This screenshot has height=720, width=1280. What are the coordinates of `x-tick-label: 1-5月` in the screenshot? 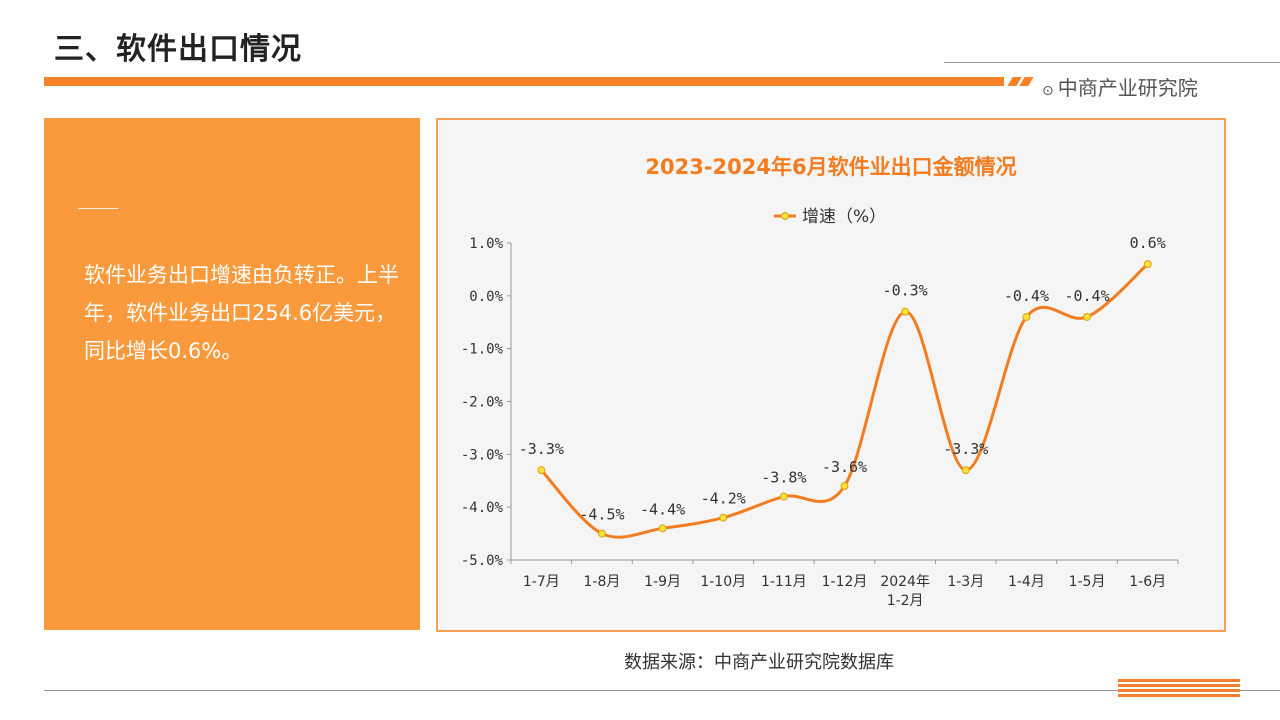 It's located at (1087, 582).